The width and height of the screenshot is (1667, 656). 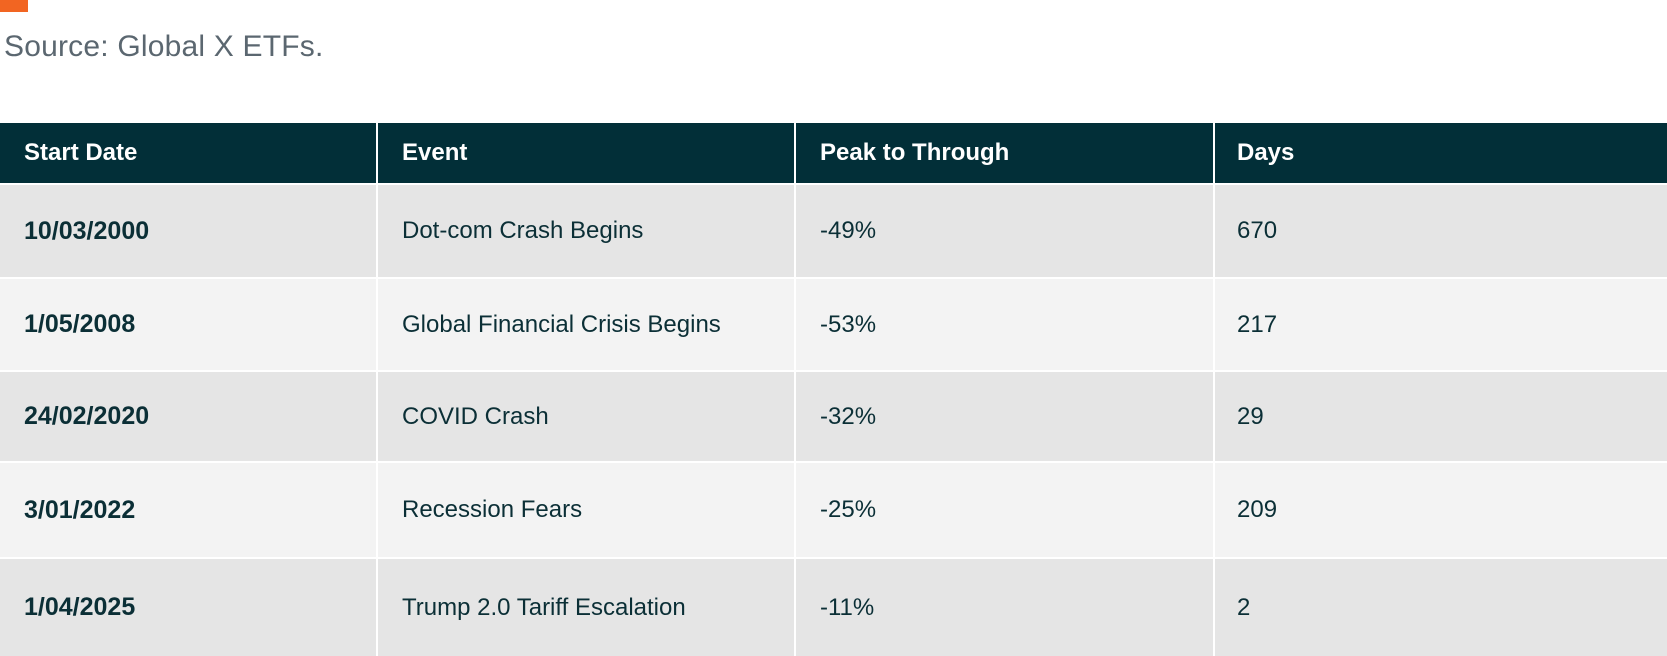 I want to click on table-row: 10/03/2000 Dot-com Crash Begins -49% 670, so click(x=833, y=230).